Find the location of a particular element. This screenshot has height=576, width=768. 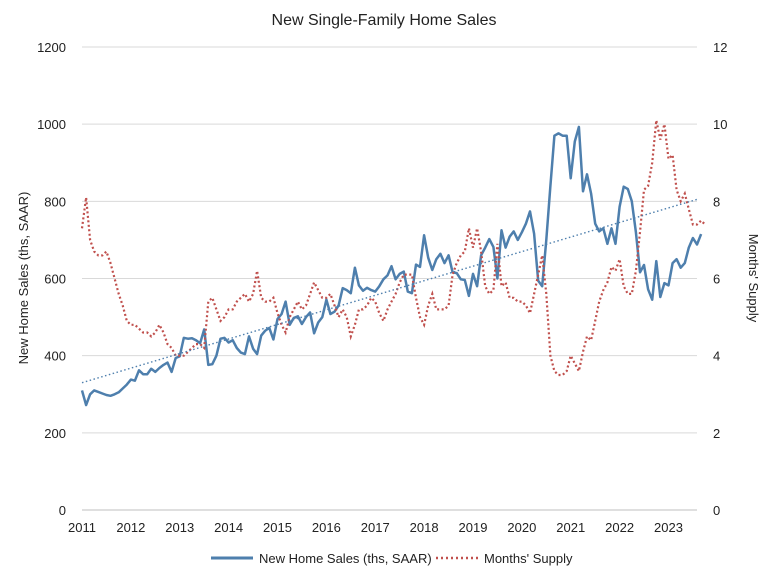

legend-sales-label: New Home Sales (ths, SAAR) is located at coordinates (345, 558).